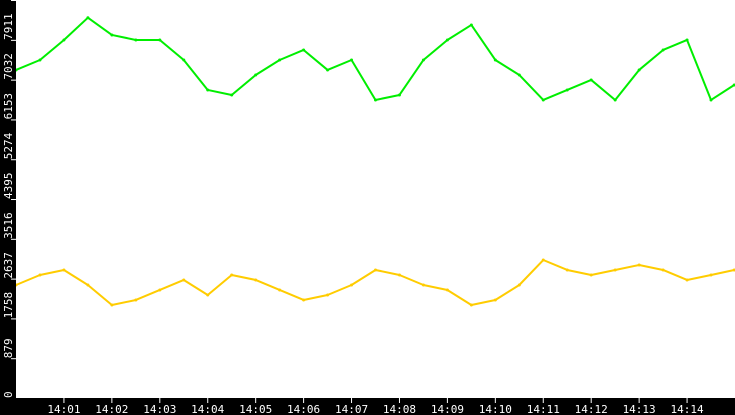 The image size is (735, 415). What do you see at coordinates (8, 207) in the screenshot?
I see `y-axis: 0879175826373516439552746153703279118791` at bounding box center [8, 207].